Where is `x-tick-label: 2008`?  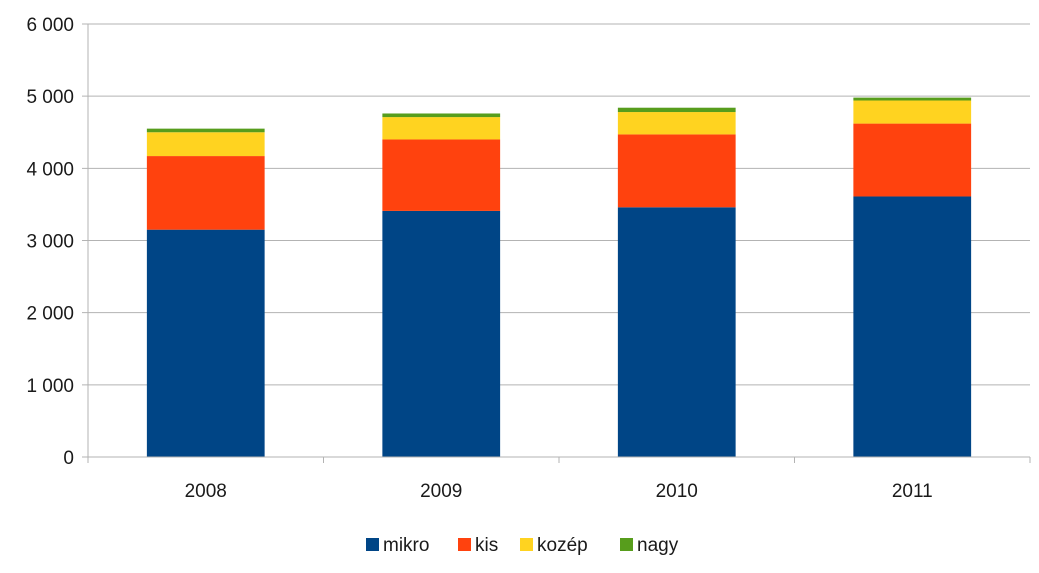 x-tick-label: 2008 is located at coordinates (206, 491).